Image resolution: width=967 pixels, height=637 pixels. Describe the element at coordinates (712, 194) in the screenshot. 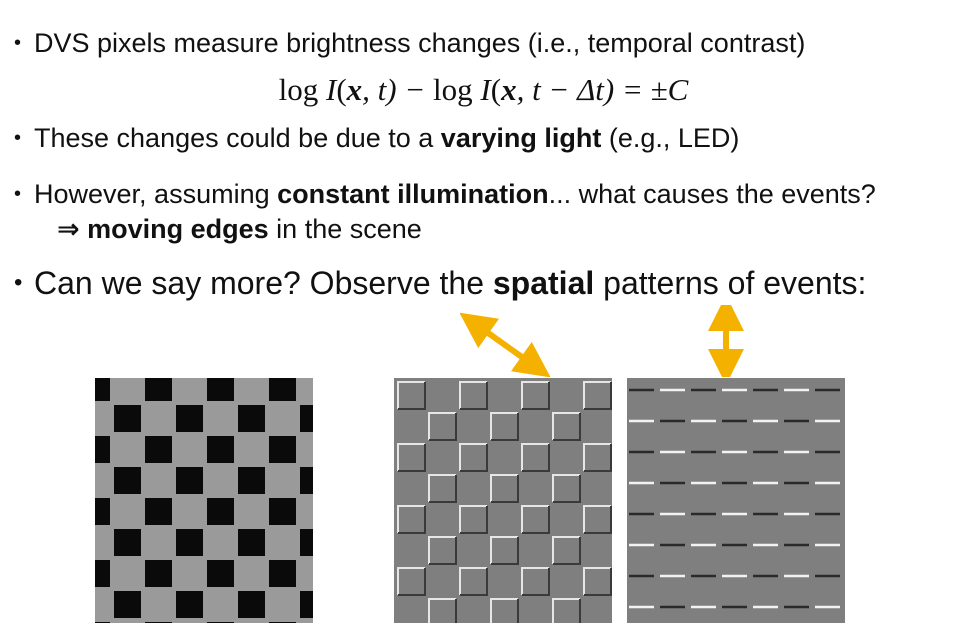

I see `bullet-text: ... what causes the events?` at that location.